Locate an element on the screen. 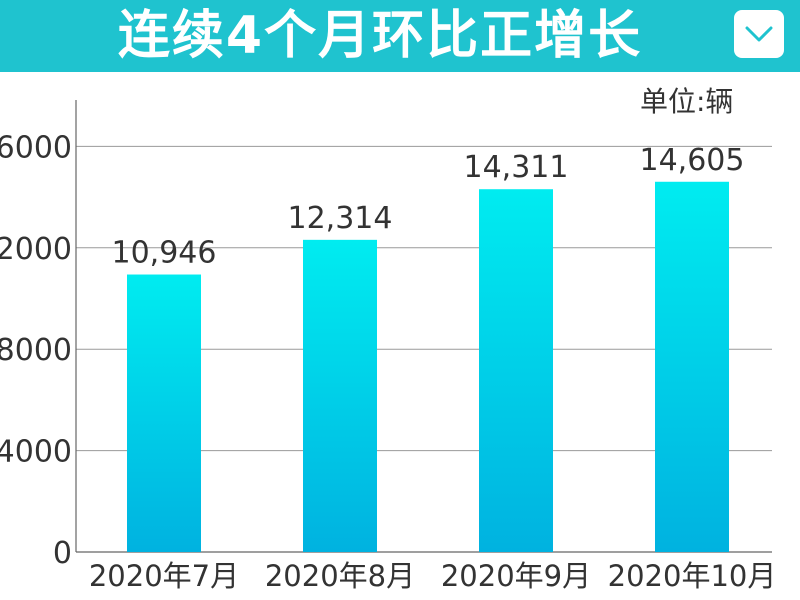 Image resolution: width=800 pixels, height=600 pixels. y-tick-label: 4000 is located at coordinates (36, 452).